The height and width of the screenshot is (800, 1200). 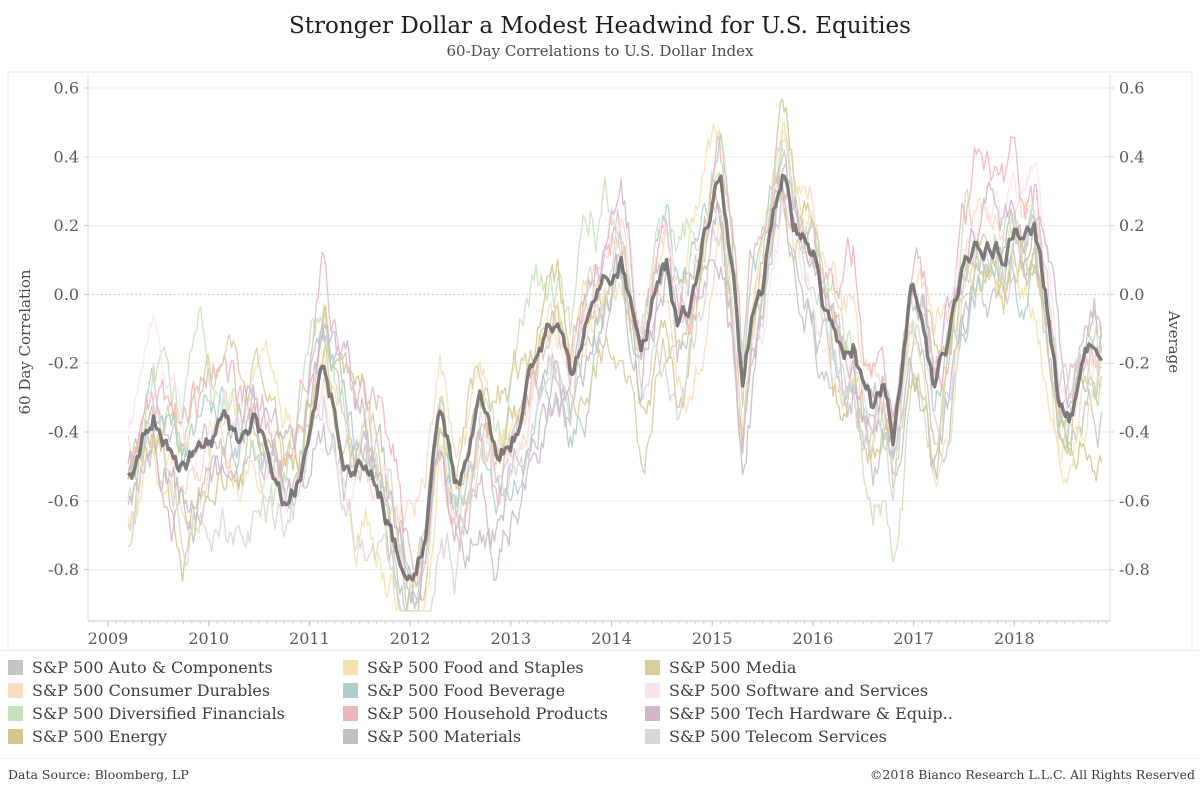 What do you see at coordinates (611, 638) in the screenshot?
I see `x-tick-label: 2014` at bounding box center [611, 638].